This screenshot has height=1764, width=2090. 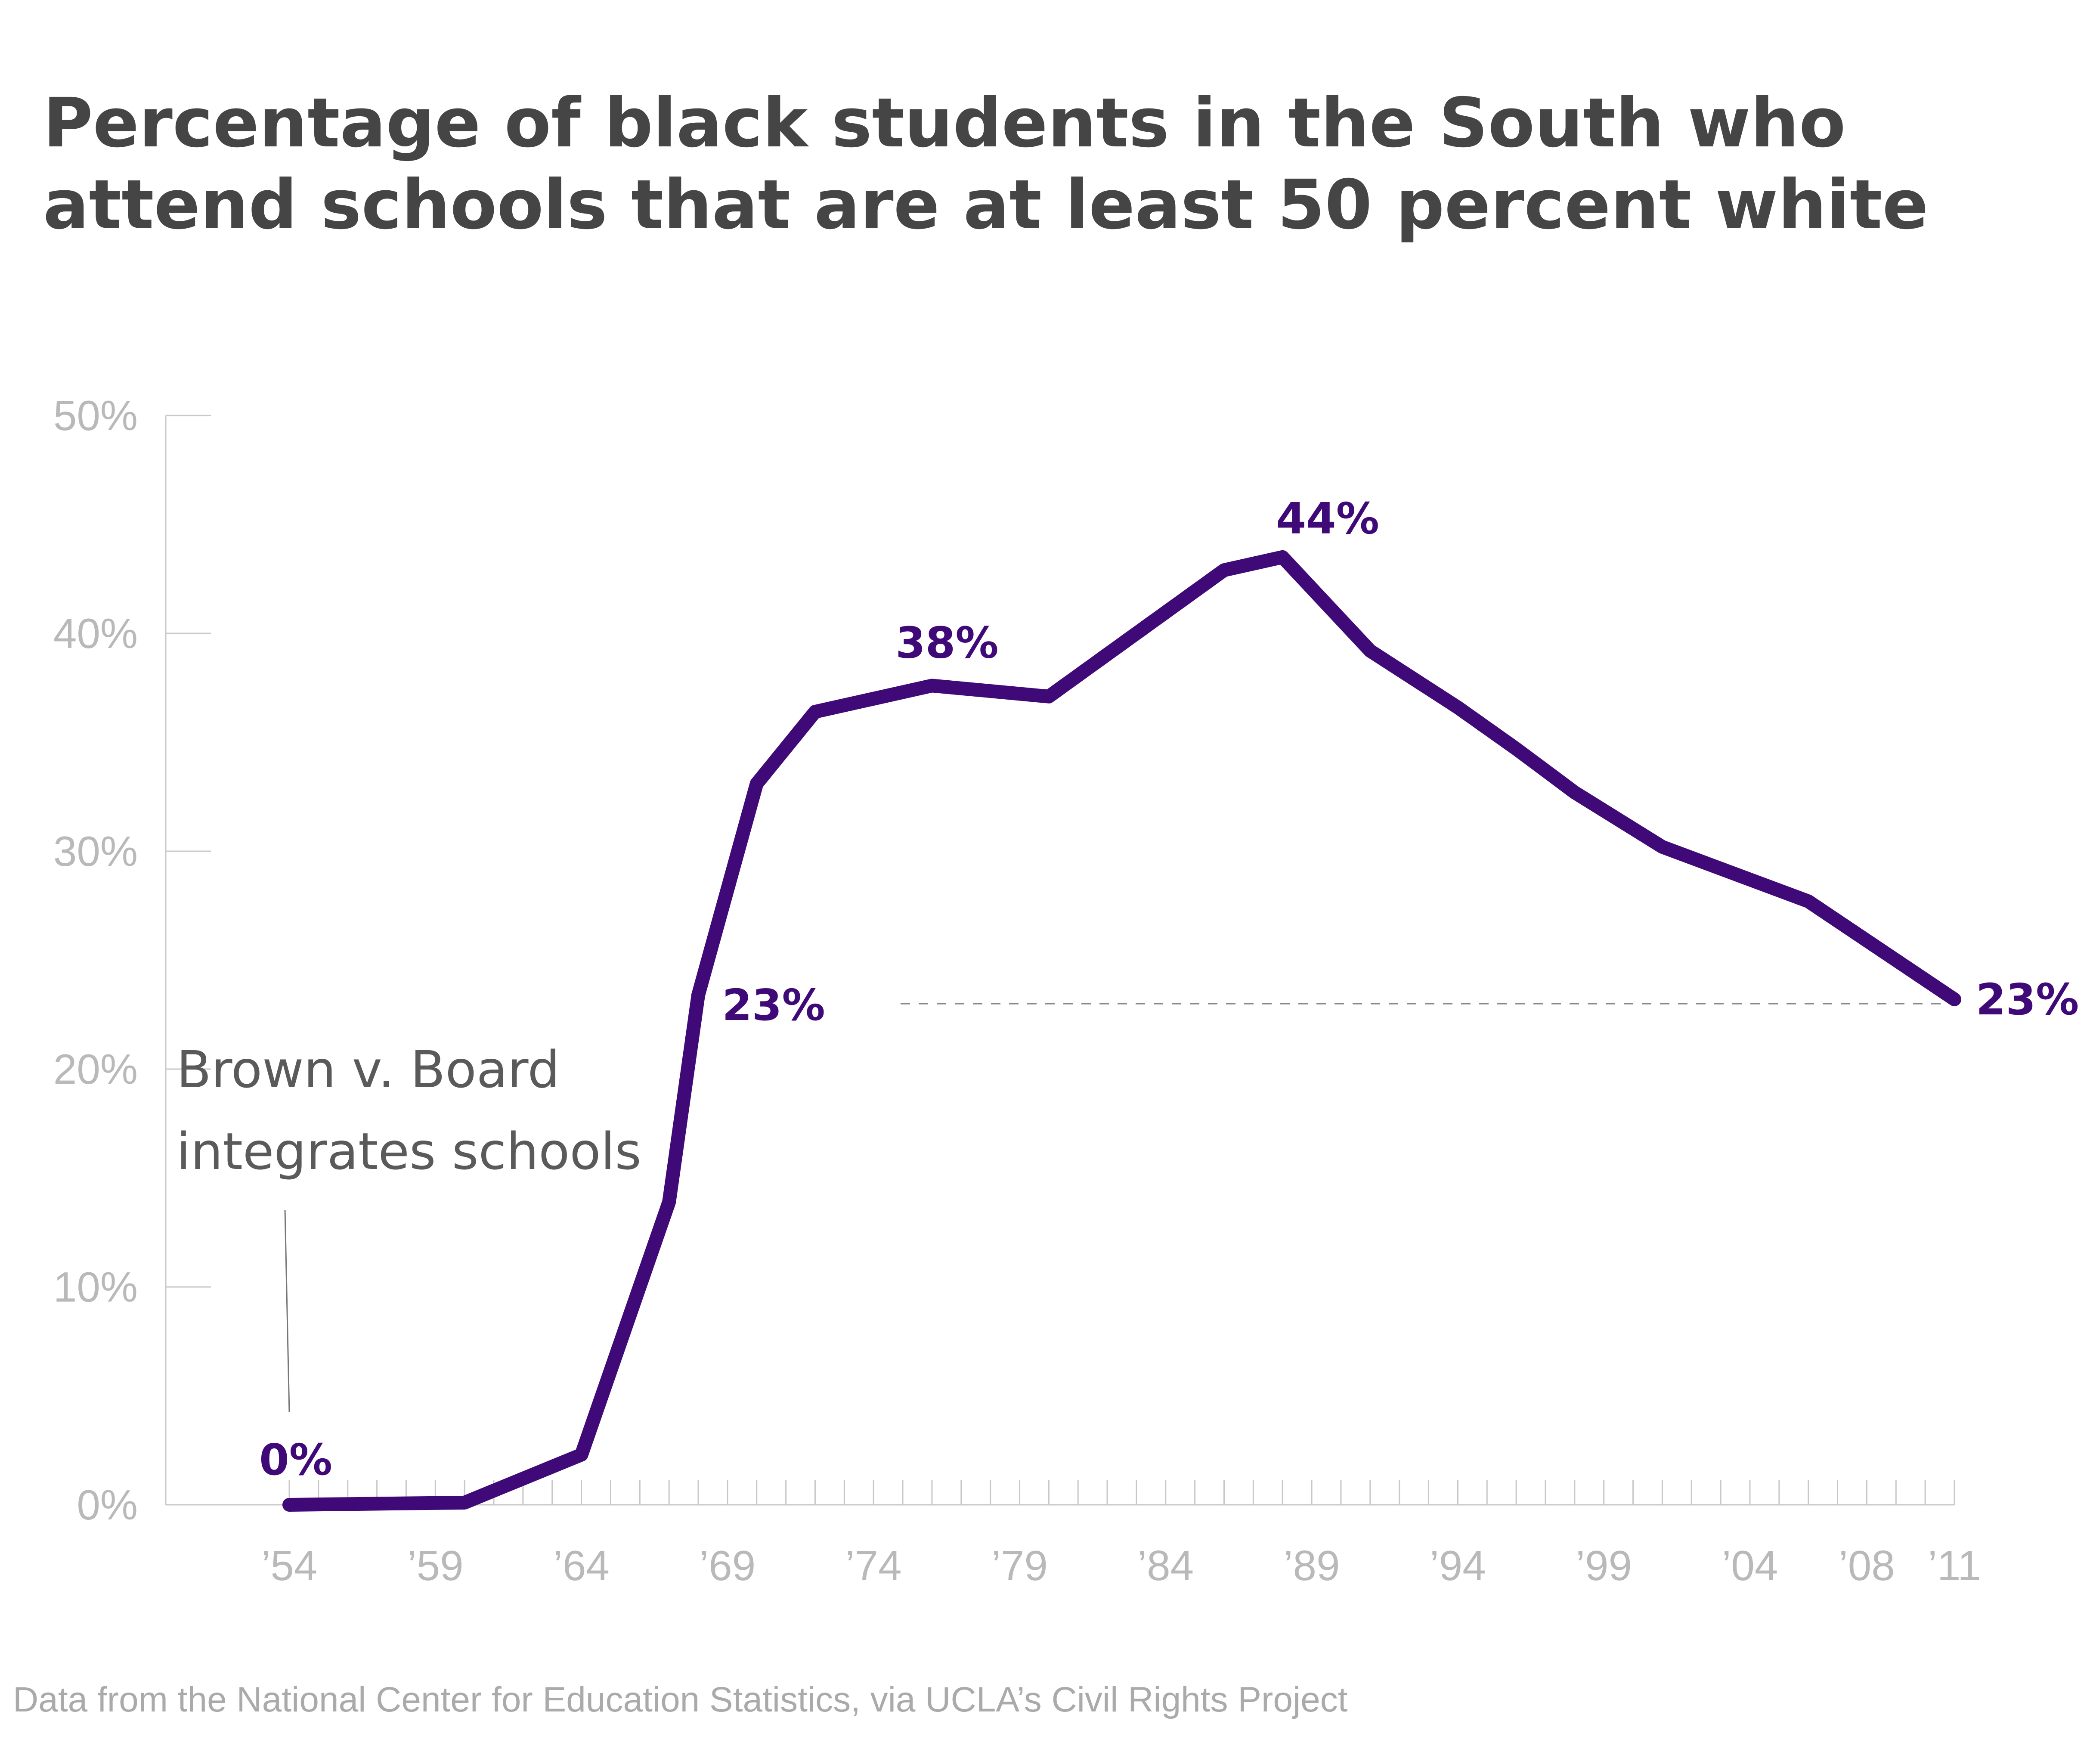 What do you see at coordinates (1954, 1566) in the screenshot?
I see `x-tick-label: ’11` at bounding box center [1954, 1566].